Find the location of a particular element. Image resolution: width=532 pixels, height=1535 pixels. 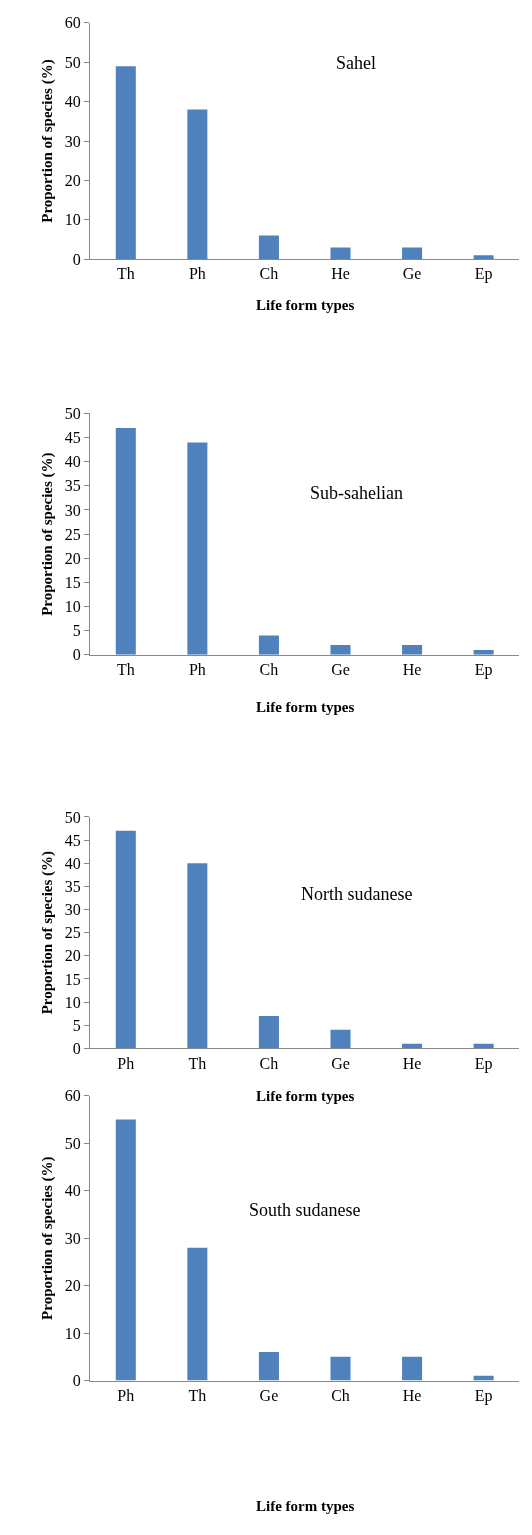

annotation: North sudanese is located at coordinates (357, 894).